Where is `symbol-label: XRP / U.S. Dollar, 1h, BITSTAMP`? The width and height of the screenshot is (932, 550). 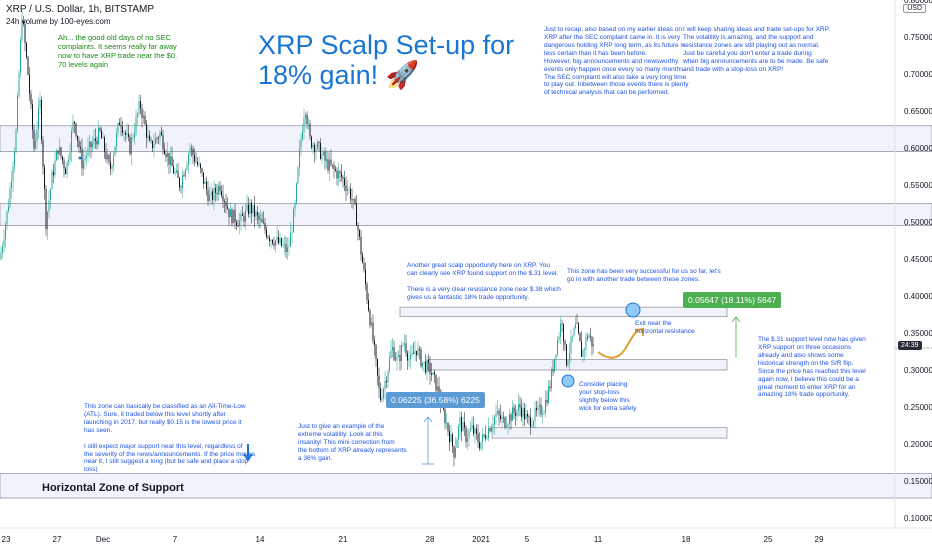
symbol-label: XRP / U.S. Dollar, 1h, BITSTAMP is located at coordinates (80, 9).